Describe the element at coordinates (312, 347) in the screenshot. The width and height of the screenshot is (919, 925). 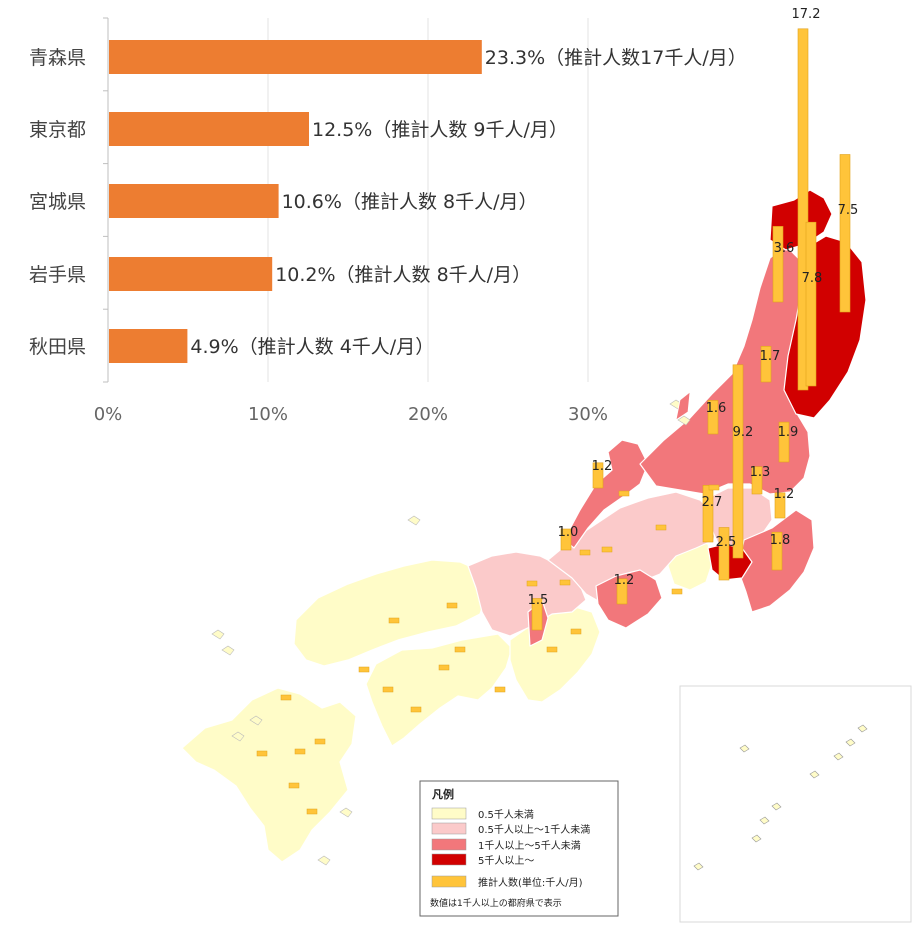
I see `data-label: 4.9%（推計人数 4千人/月）` at that location.